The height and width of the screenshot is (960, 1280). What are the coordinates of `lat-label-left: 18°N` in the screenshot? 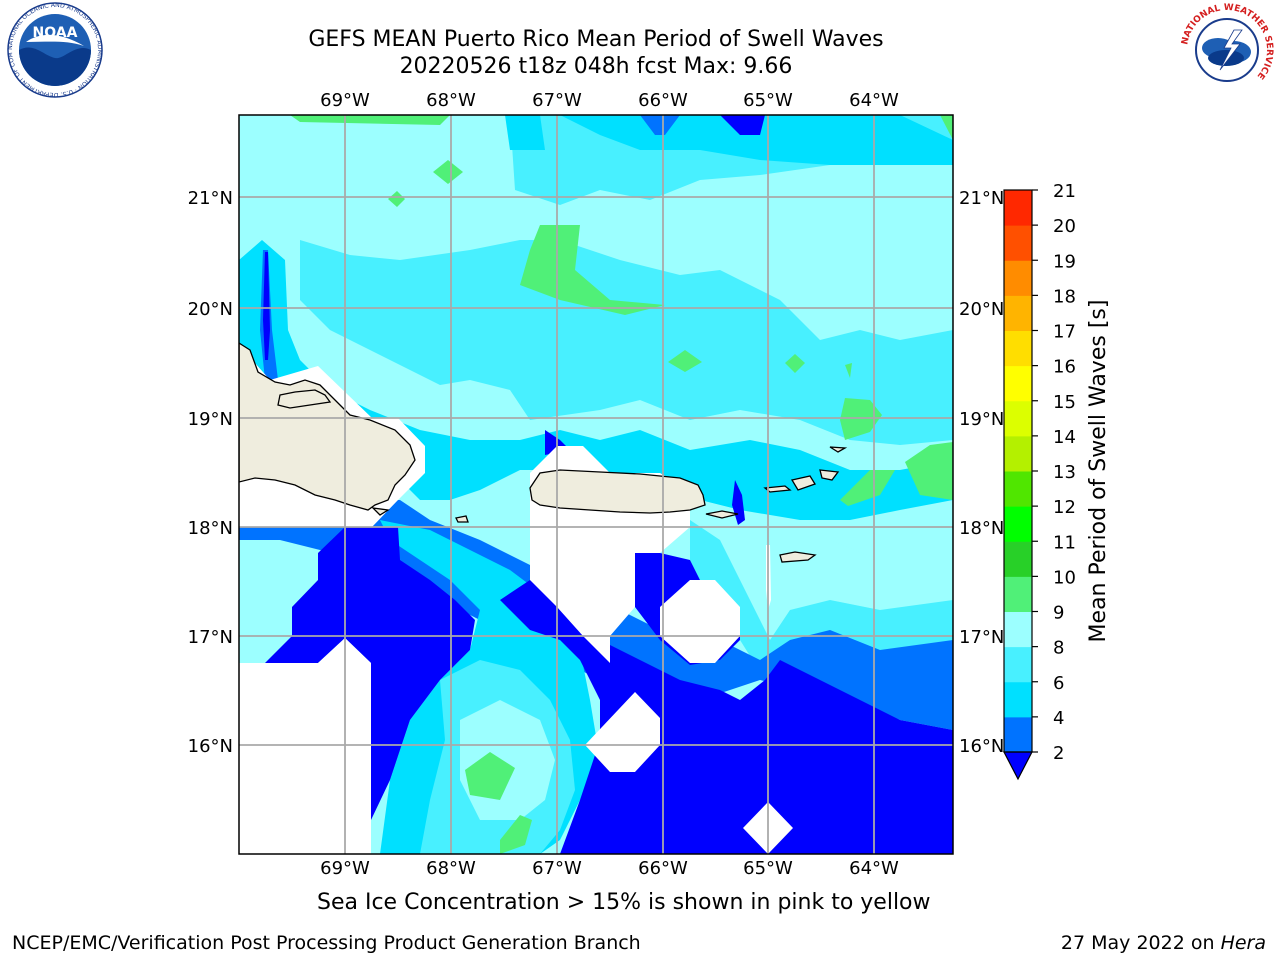 It's located at (210, 528).